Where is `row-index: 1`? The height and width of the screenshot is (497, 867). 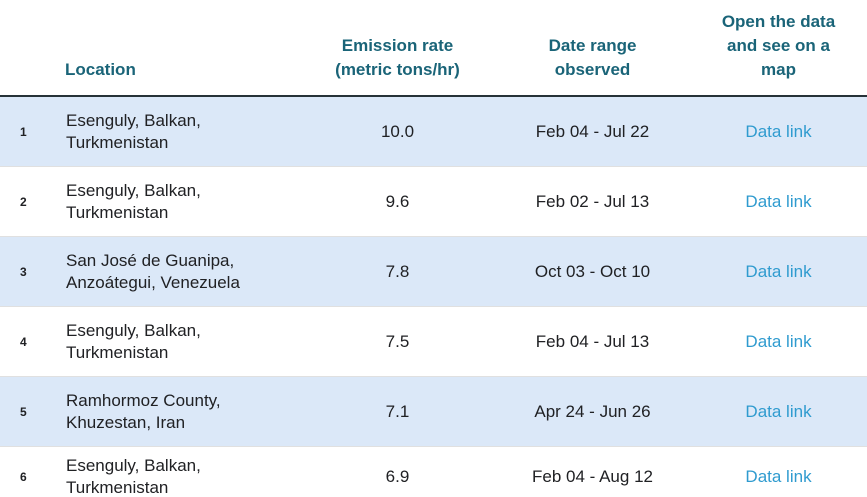
row-index: 1 is located at coordinates (32, 131).